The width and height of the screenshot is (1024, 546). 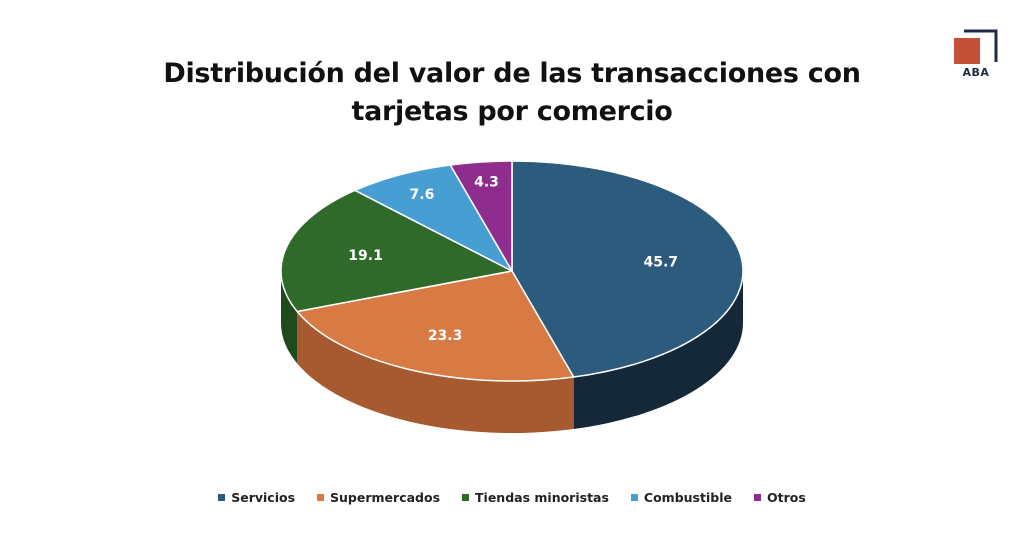 What do you see at coordinates (661, 262) in the screenshot?
I see `data-label-servicios: 45.7` at bounding box center [661, 262].